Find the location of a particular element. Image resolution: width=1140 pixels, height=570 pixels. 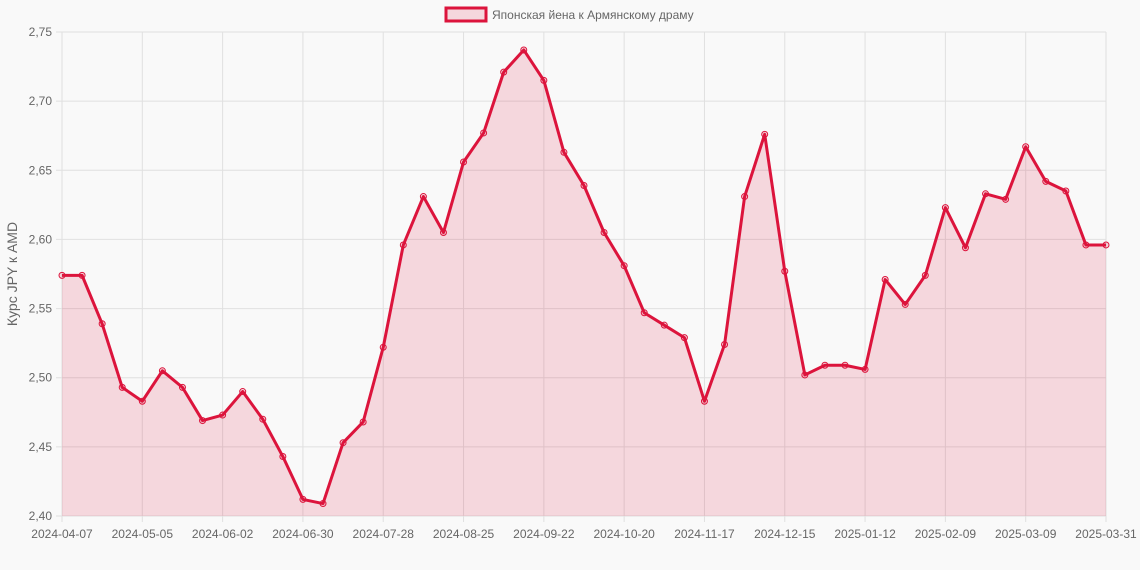

x-tick-label: 2024-12-15 is located at coordinates (785, 534).